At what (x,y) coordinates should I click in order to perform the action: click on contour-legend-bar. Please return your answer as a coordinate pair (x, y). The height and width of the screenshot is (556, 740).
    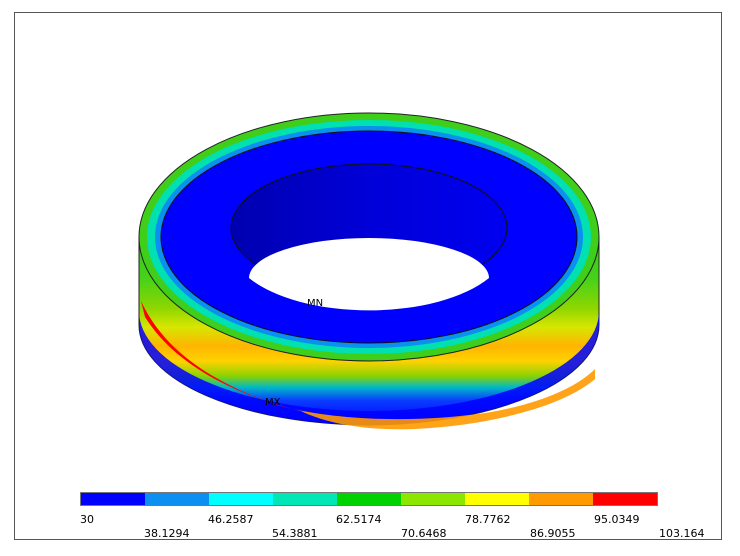
    Looking at the image, I should click on (369, 499).